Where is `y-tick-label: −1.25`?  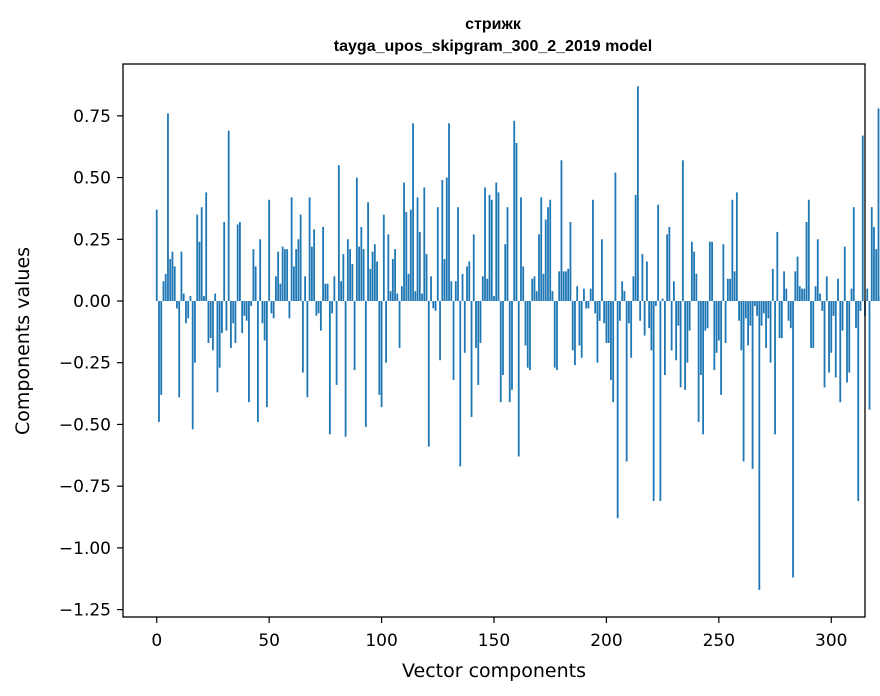 y-tick-label: −1.25 is located at coordinates (85, 611).